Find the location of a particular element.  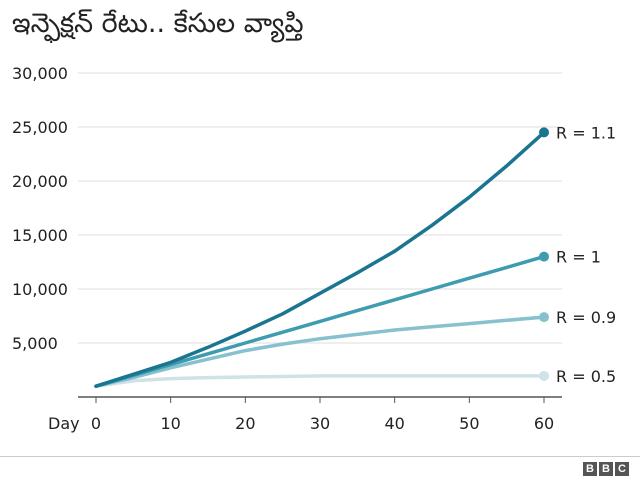

x-tick-label: 40 is located at coordinates (394, 423).